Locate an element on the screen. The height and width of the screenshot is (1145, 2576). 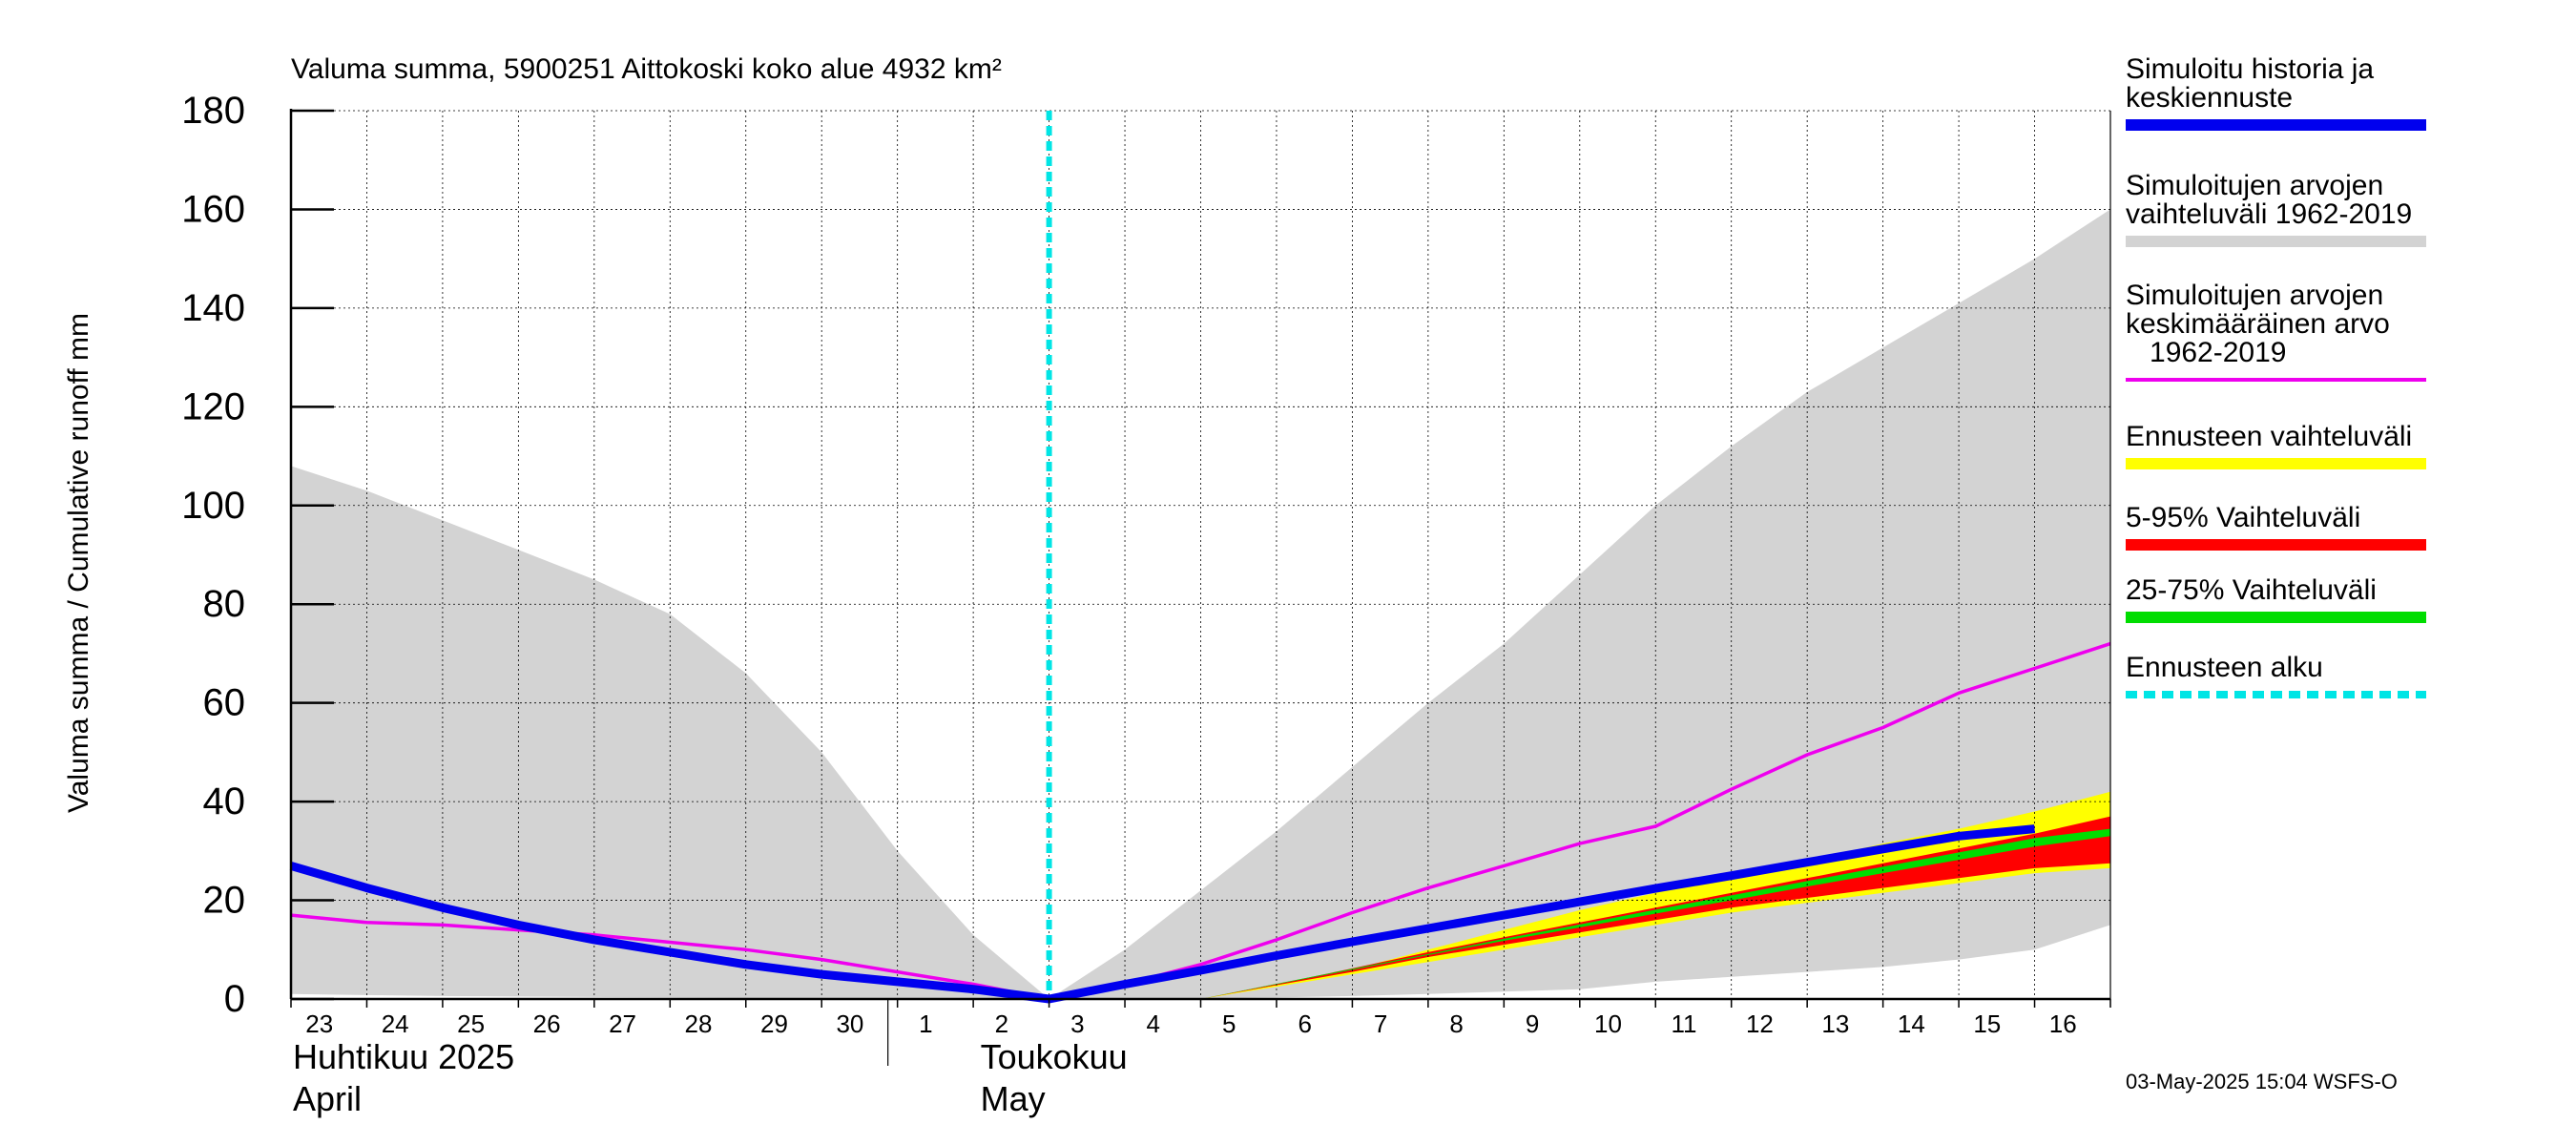
month-sublabel-1: May is located at coordinates (1013, 1099).